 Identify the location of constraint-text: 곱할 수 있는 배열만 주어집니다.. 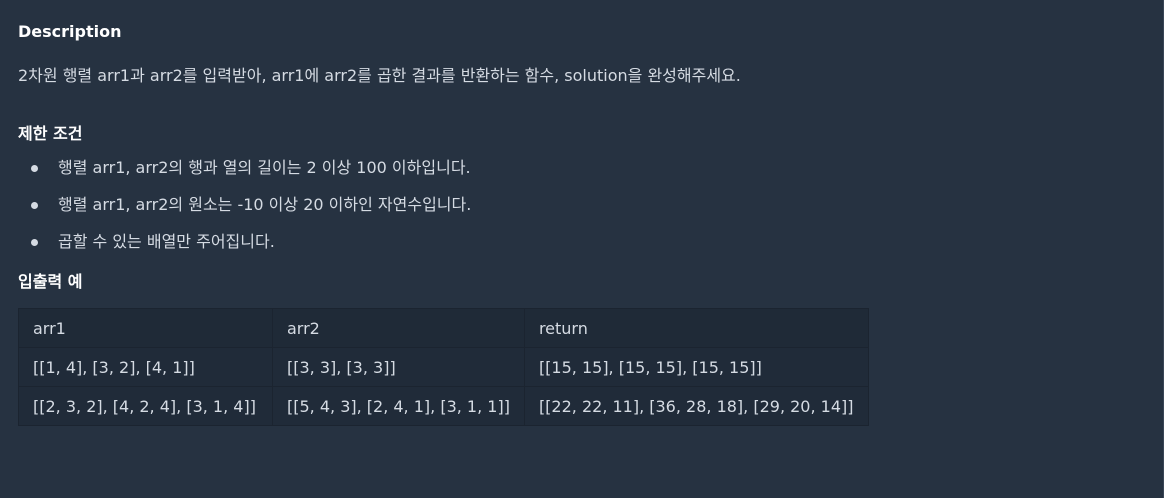
(166, 241).